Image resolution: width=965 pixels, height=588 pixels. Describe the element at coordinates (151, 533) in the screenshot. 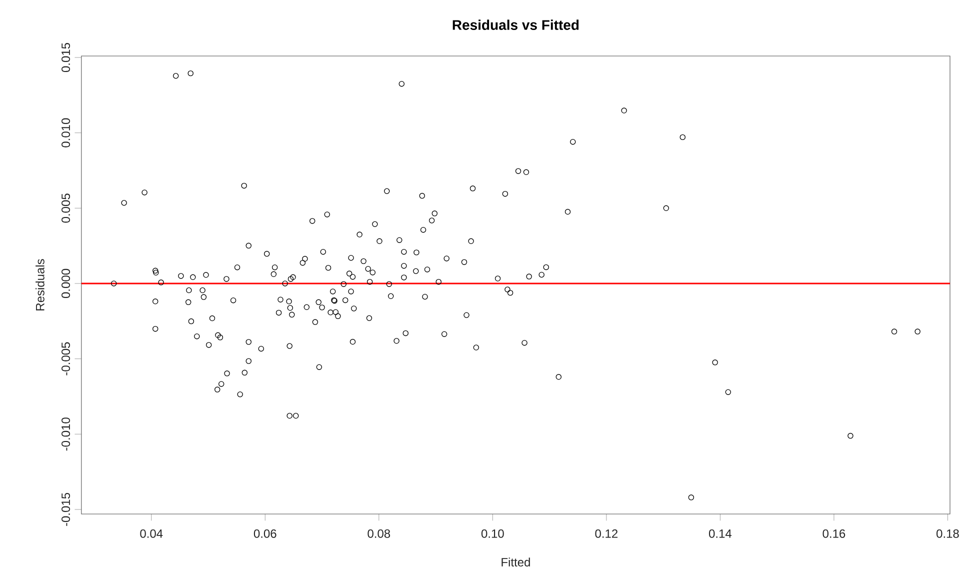

I see `x-tick-label: 0.04` at that location.